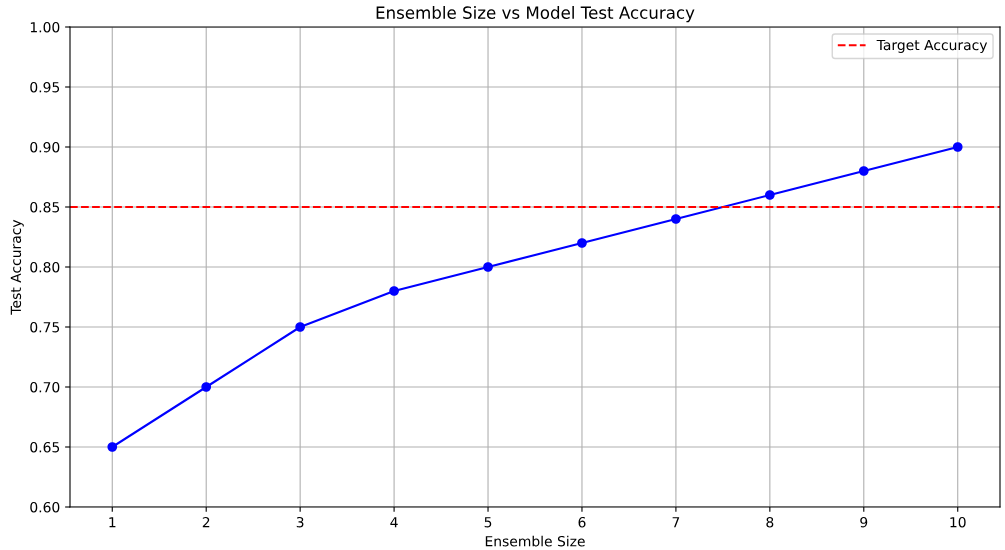 The image size is (1005, 550). Describe the element at coordinates (45, 507) in the screenshot. I see `y-tick-label: 0.60` at that location.